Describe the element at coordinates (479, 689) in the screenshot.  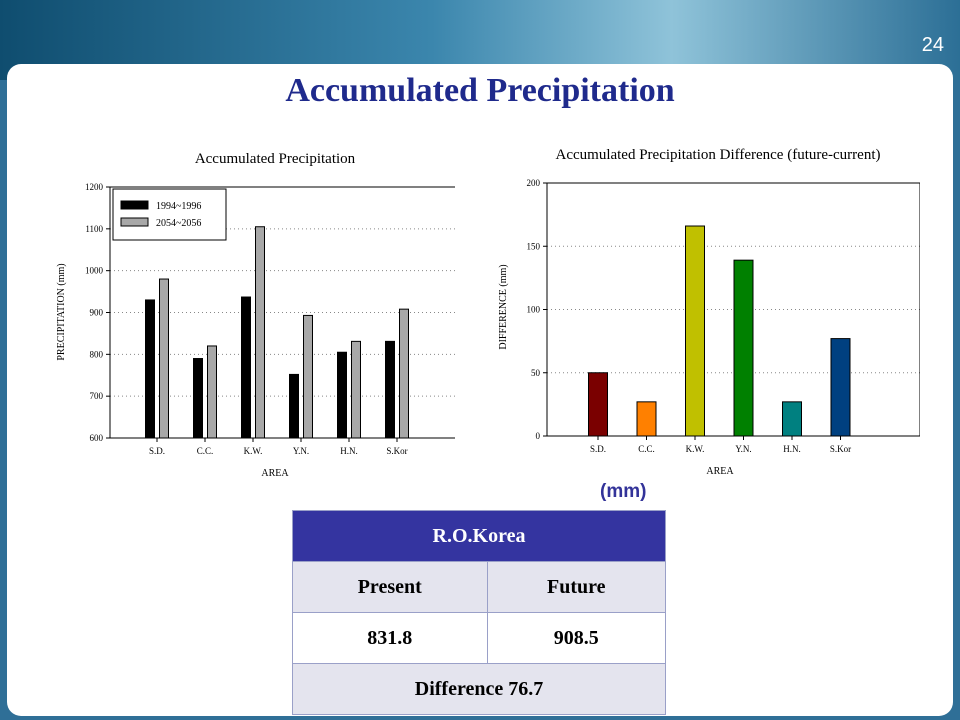
I see `difference-value: Difference 76.7` at that location.